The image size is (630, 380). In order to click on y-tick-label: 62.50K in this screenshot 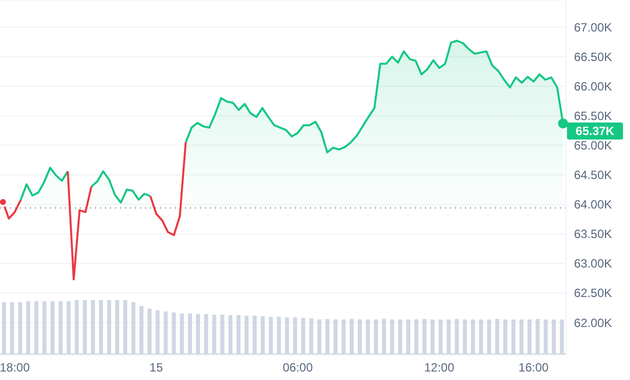, I will do `click(593, 293)`.